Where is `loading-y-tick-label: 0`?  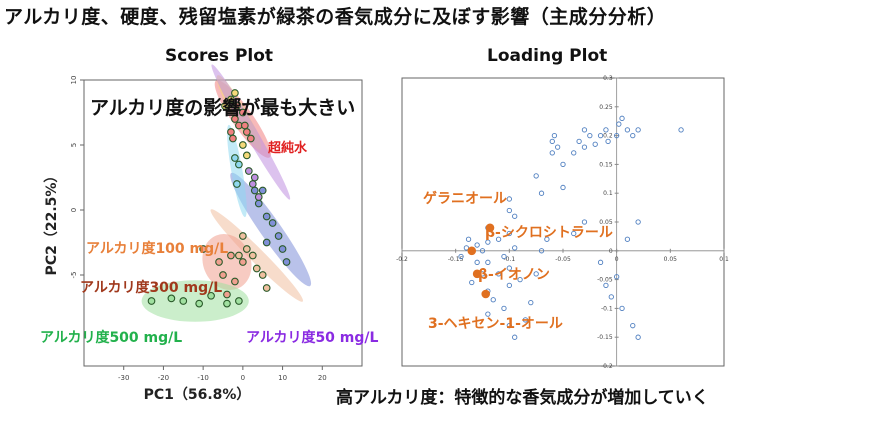
loading-y-tick-label: 0 is located at coordinates (611, 251).